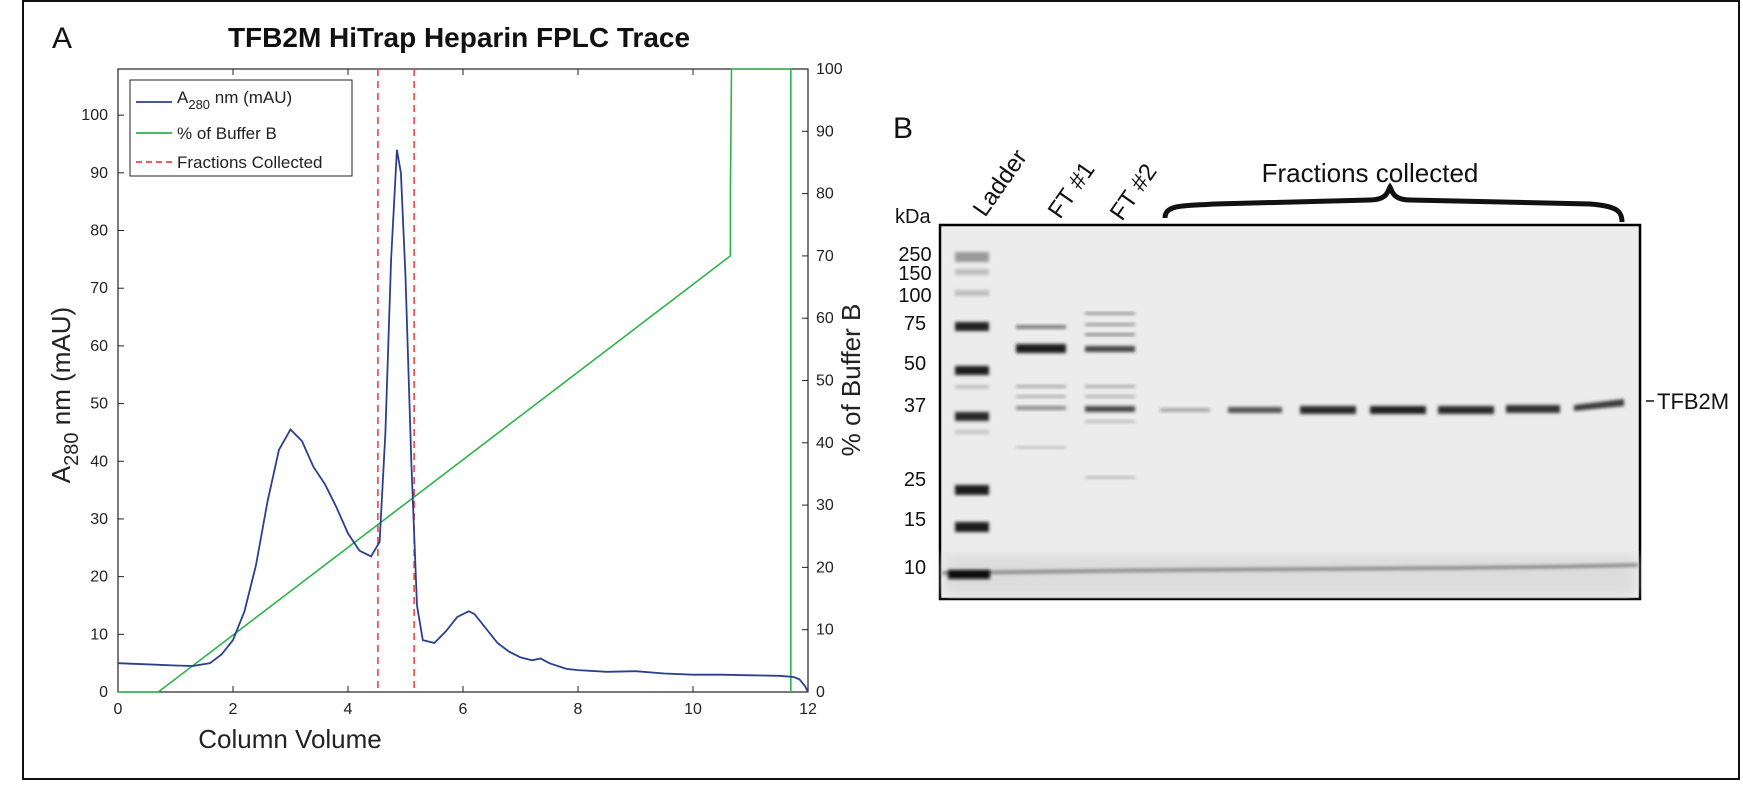 Image resolution: width=1743 pixels, height=785 pixels. Describe the element at coordinates (103, 692) in the screenshot. I see `y-tick-label: 0` at that location.